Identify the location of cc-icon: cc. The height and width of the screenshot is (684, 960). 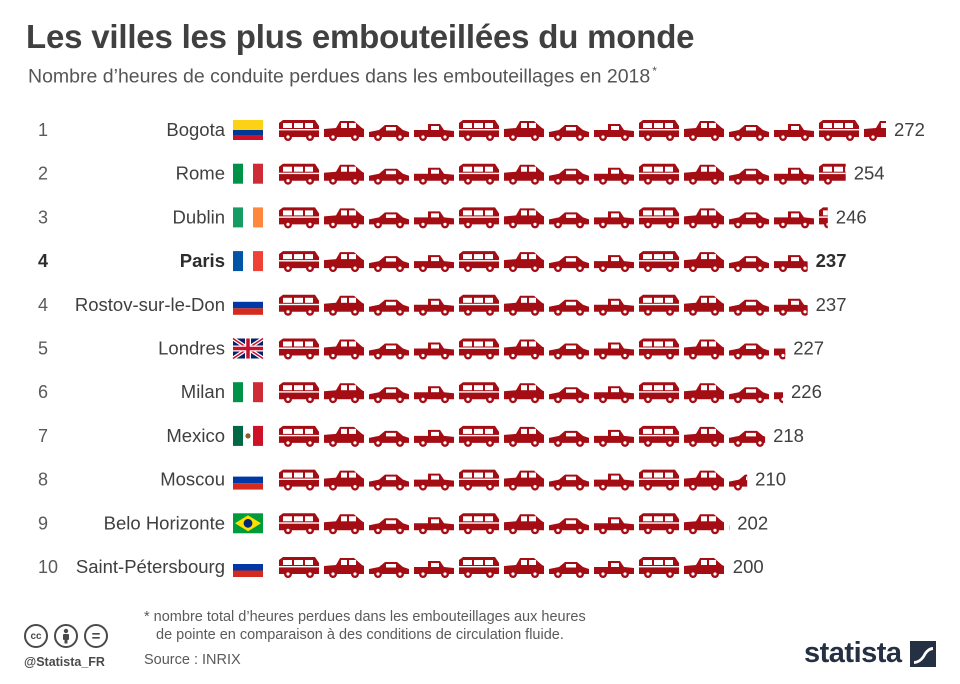
(36, 636).